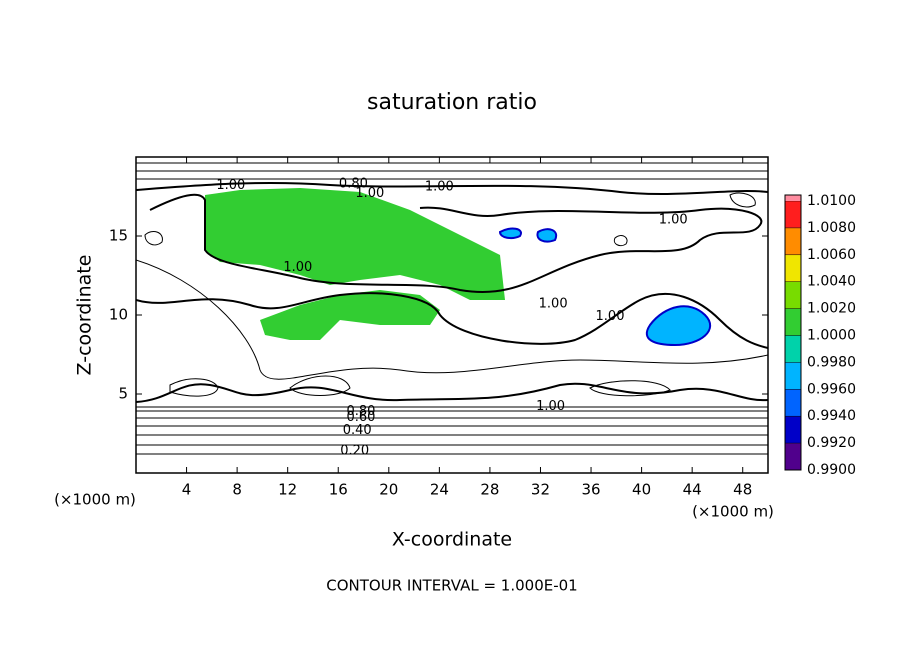 This screenshot has width=904, height=654. What do you see at coordinates (831, 362) in the screenshot?
I see `colorbar-tick-label: 0.9980` at bounding box center [831, 362].